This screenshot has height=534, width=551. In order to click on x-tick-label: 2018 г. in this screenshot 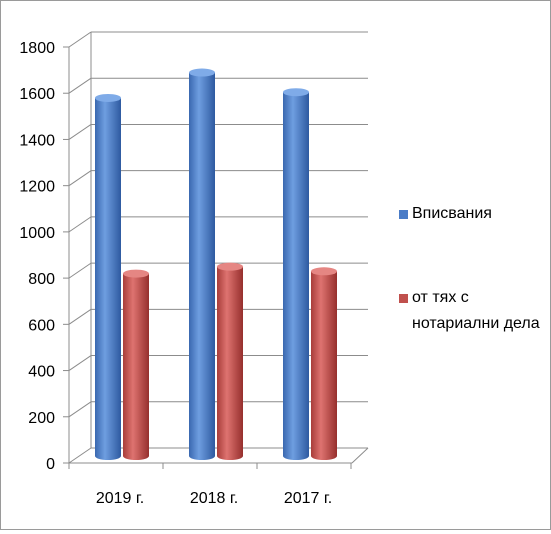, I will do `click(214, 498)`.